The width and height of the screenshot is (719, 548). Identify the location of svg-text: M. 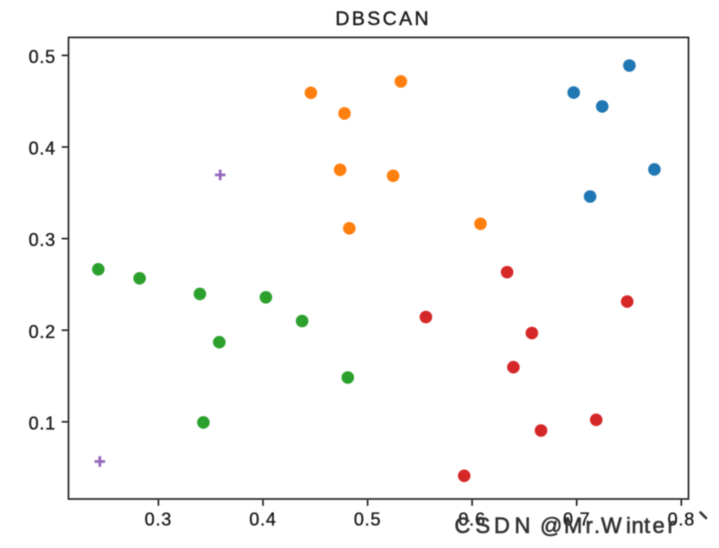
(573, 525).